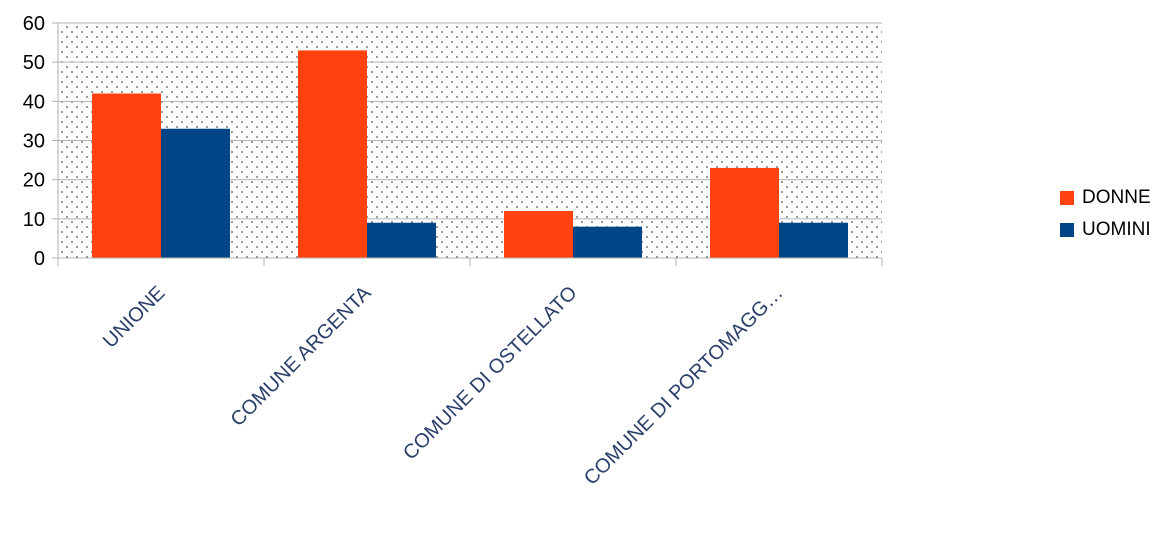  Describe the element at coordinates (1116, 197) in the screenshot. I see `legend-label-donne: DONNE` at that location.